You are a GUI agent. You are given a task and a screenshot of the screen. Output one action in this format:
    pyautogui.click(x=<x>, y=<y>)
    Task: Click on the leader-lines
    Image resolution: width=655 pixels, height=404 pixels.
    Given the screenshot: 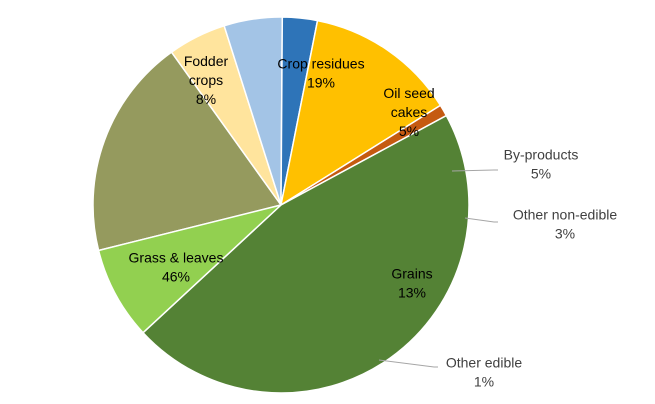 What is the action you would take?
    pyautogui.click(x=438, y=268)
    